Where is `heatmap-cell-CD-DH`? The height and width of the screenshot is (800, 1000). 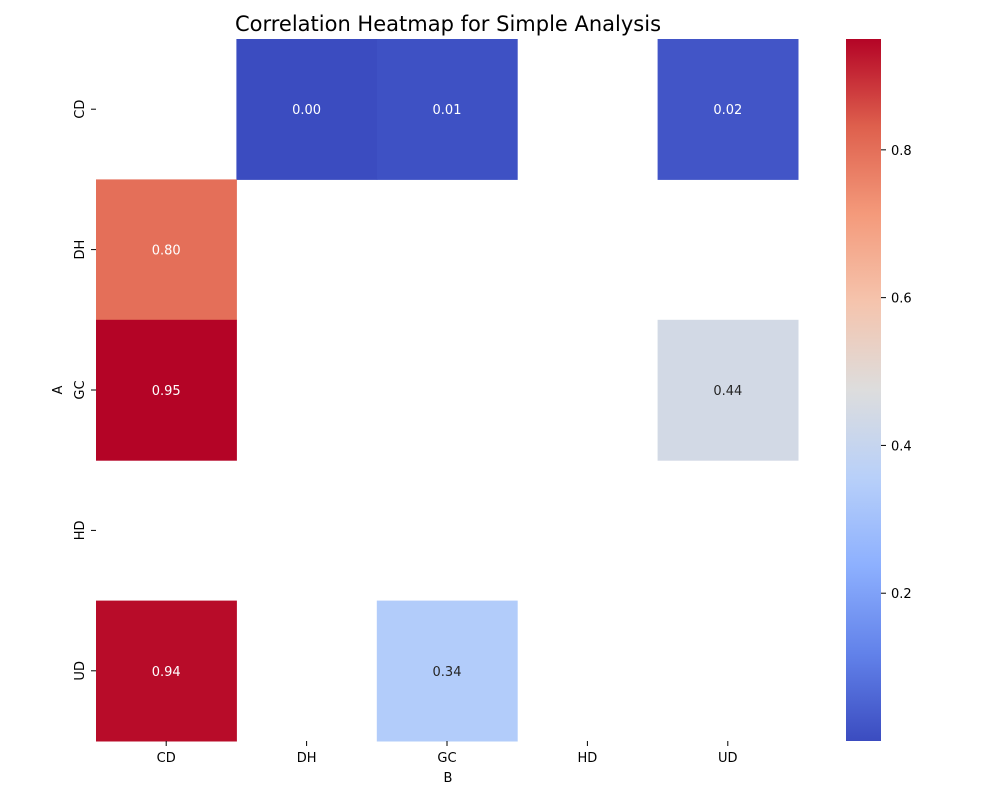 heatmap-cell-CD-DH is located at coordinates (307, 109).